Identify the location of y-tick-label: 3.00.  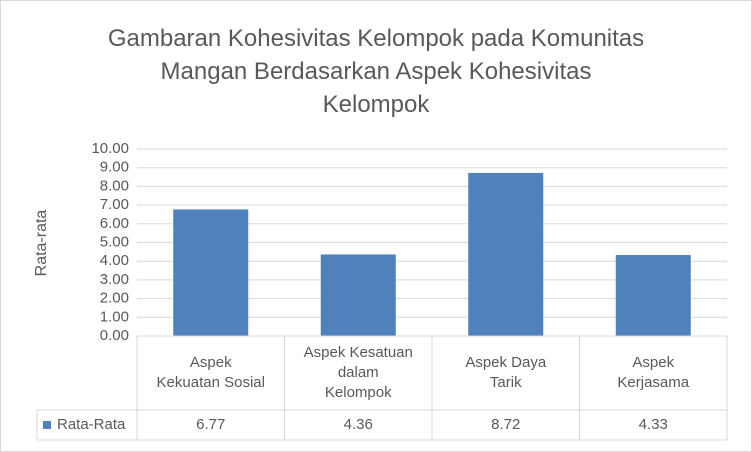
(114, 279).